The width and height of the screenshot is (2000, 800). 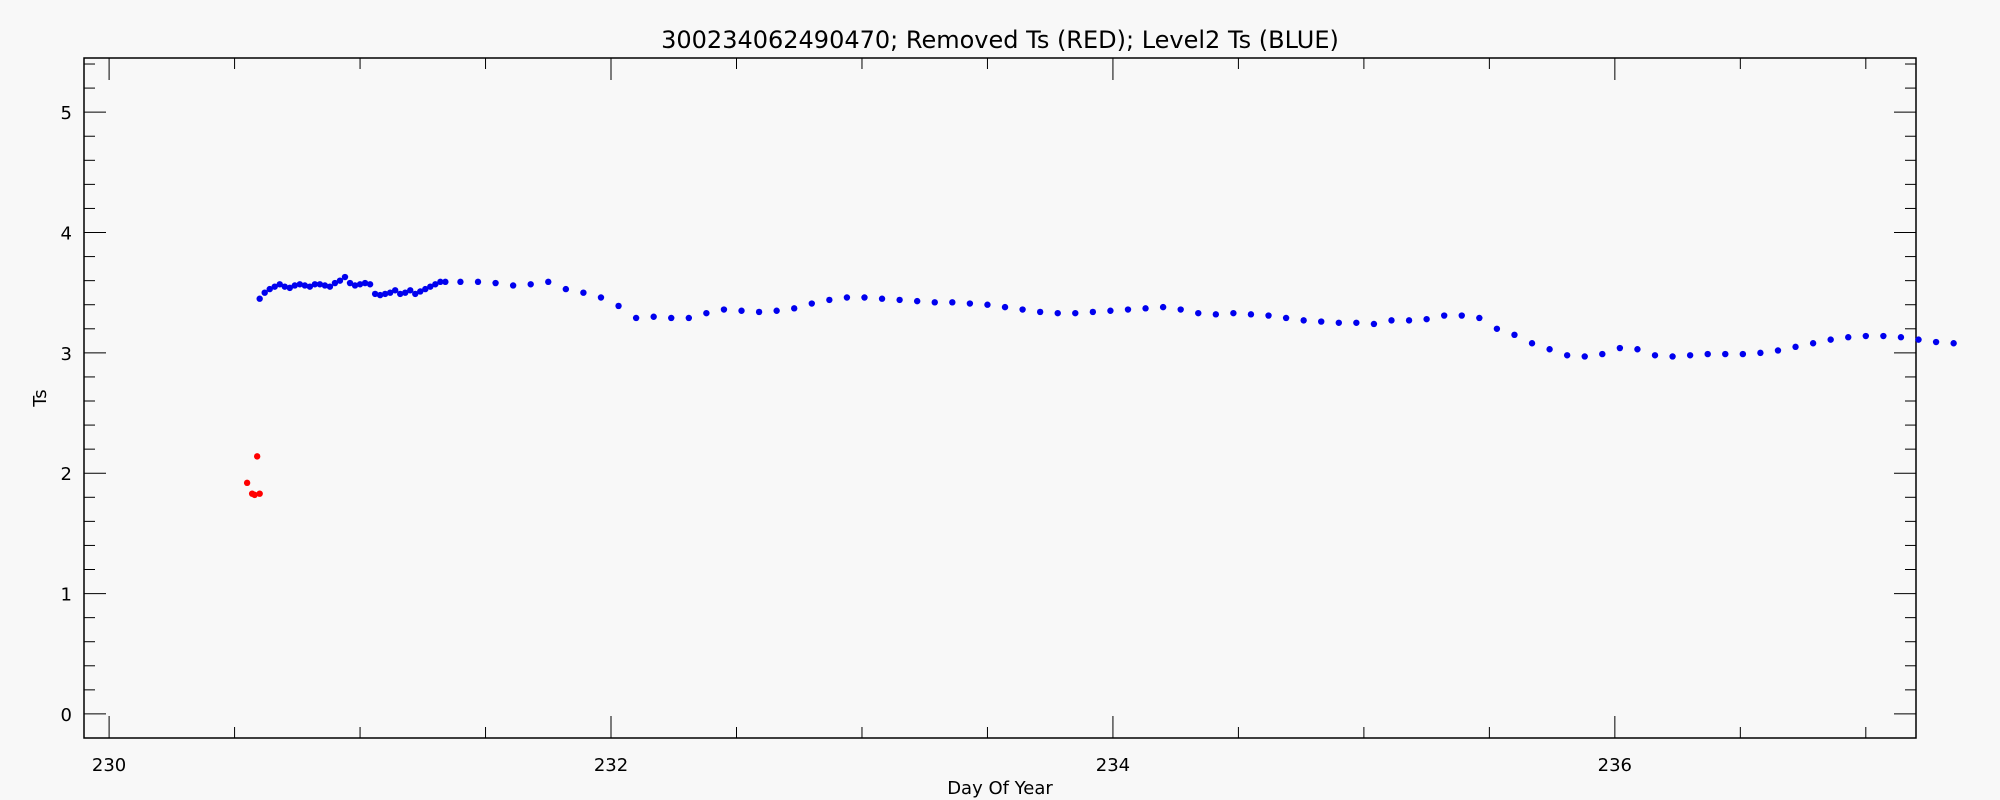 What do you see at coordinates (66, 715) in the screenshot?
I see `y-tick-label: 0` at bounding box center [66, 715].